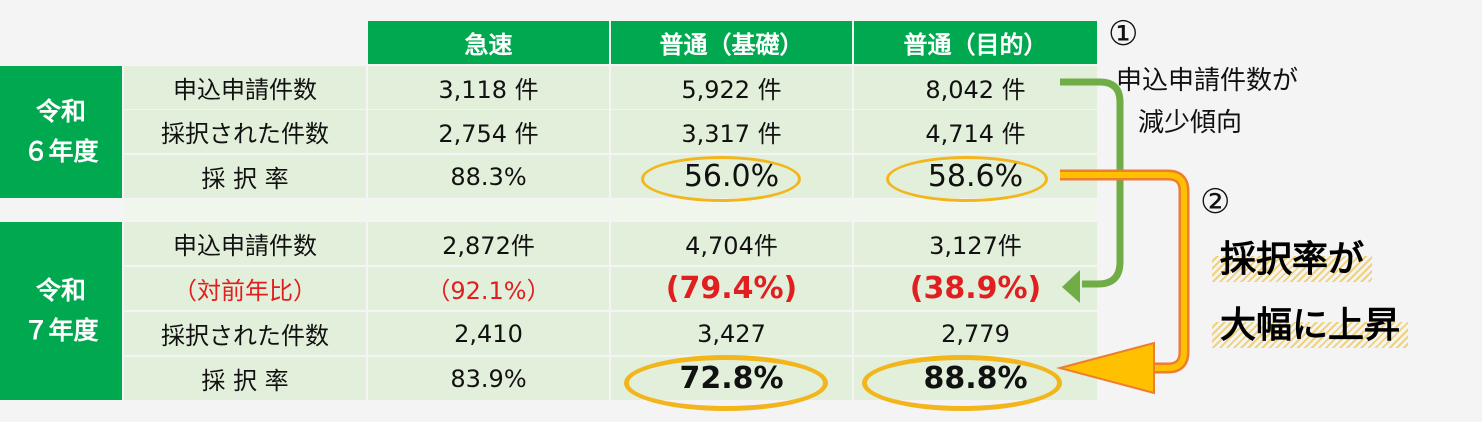  What do you see at coordinates (975, 288) in the screenshot?
I see `table-cell: (38.9%)` at bounding box center [975, 288].